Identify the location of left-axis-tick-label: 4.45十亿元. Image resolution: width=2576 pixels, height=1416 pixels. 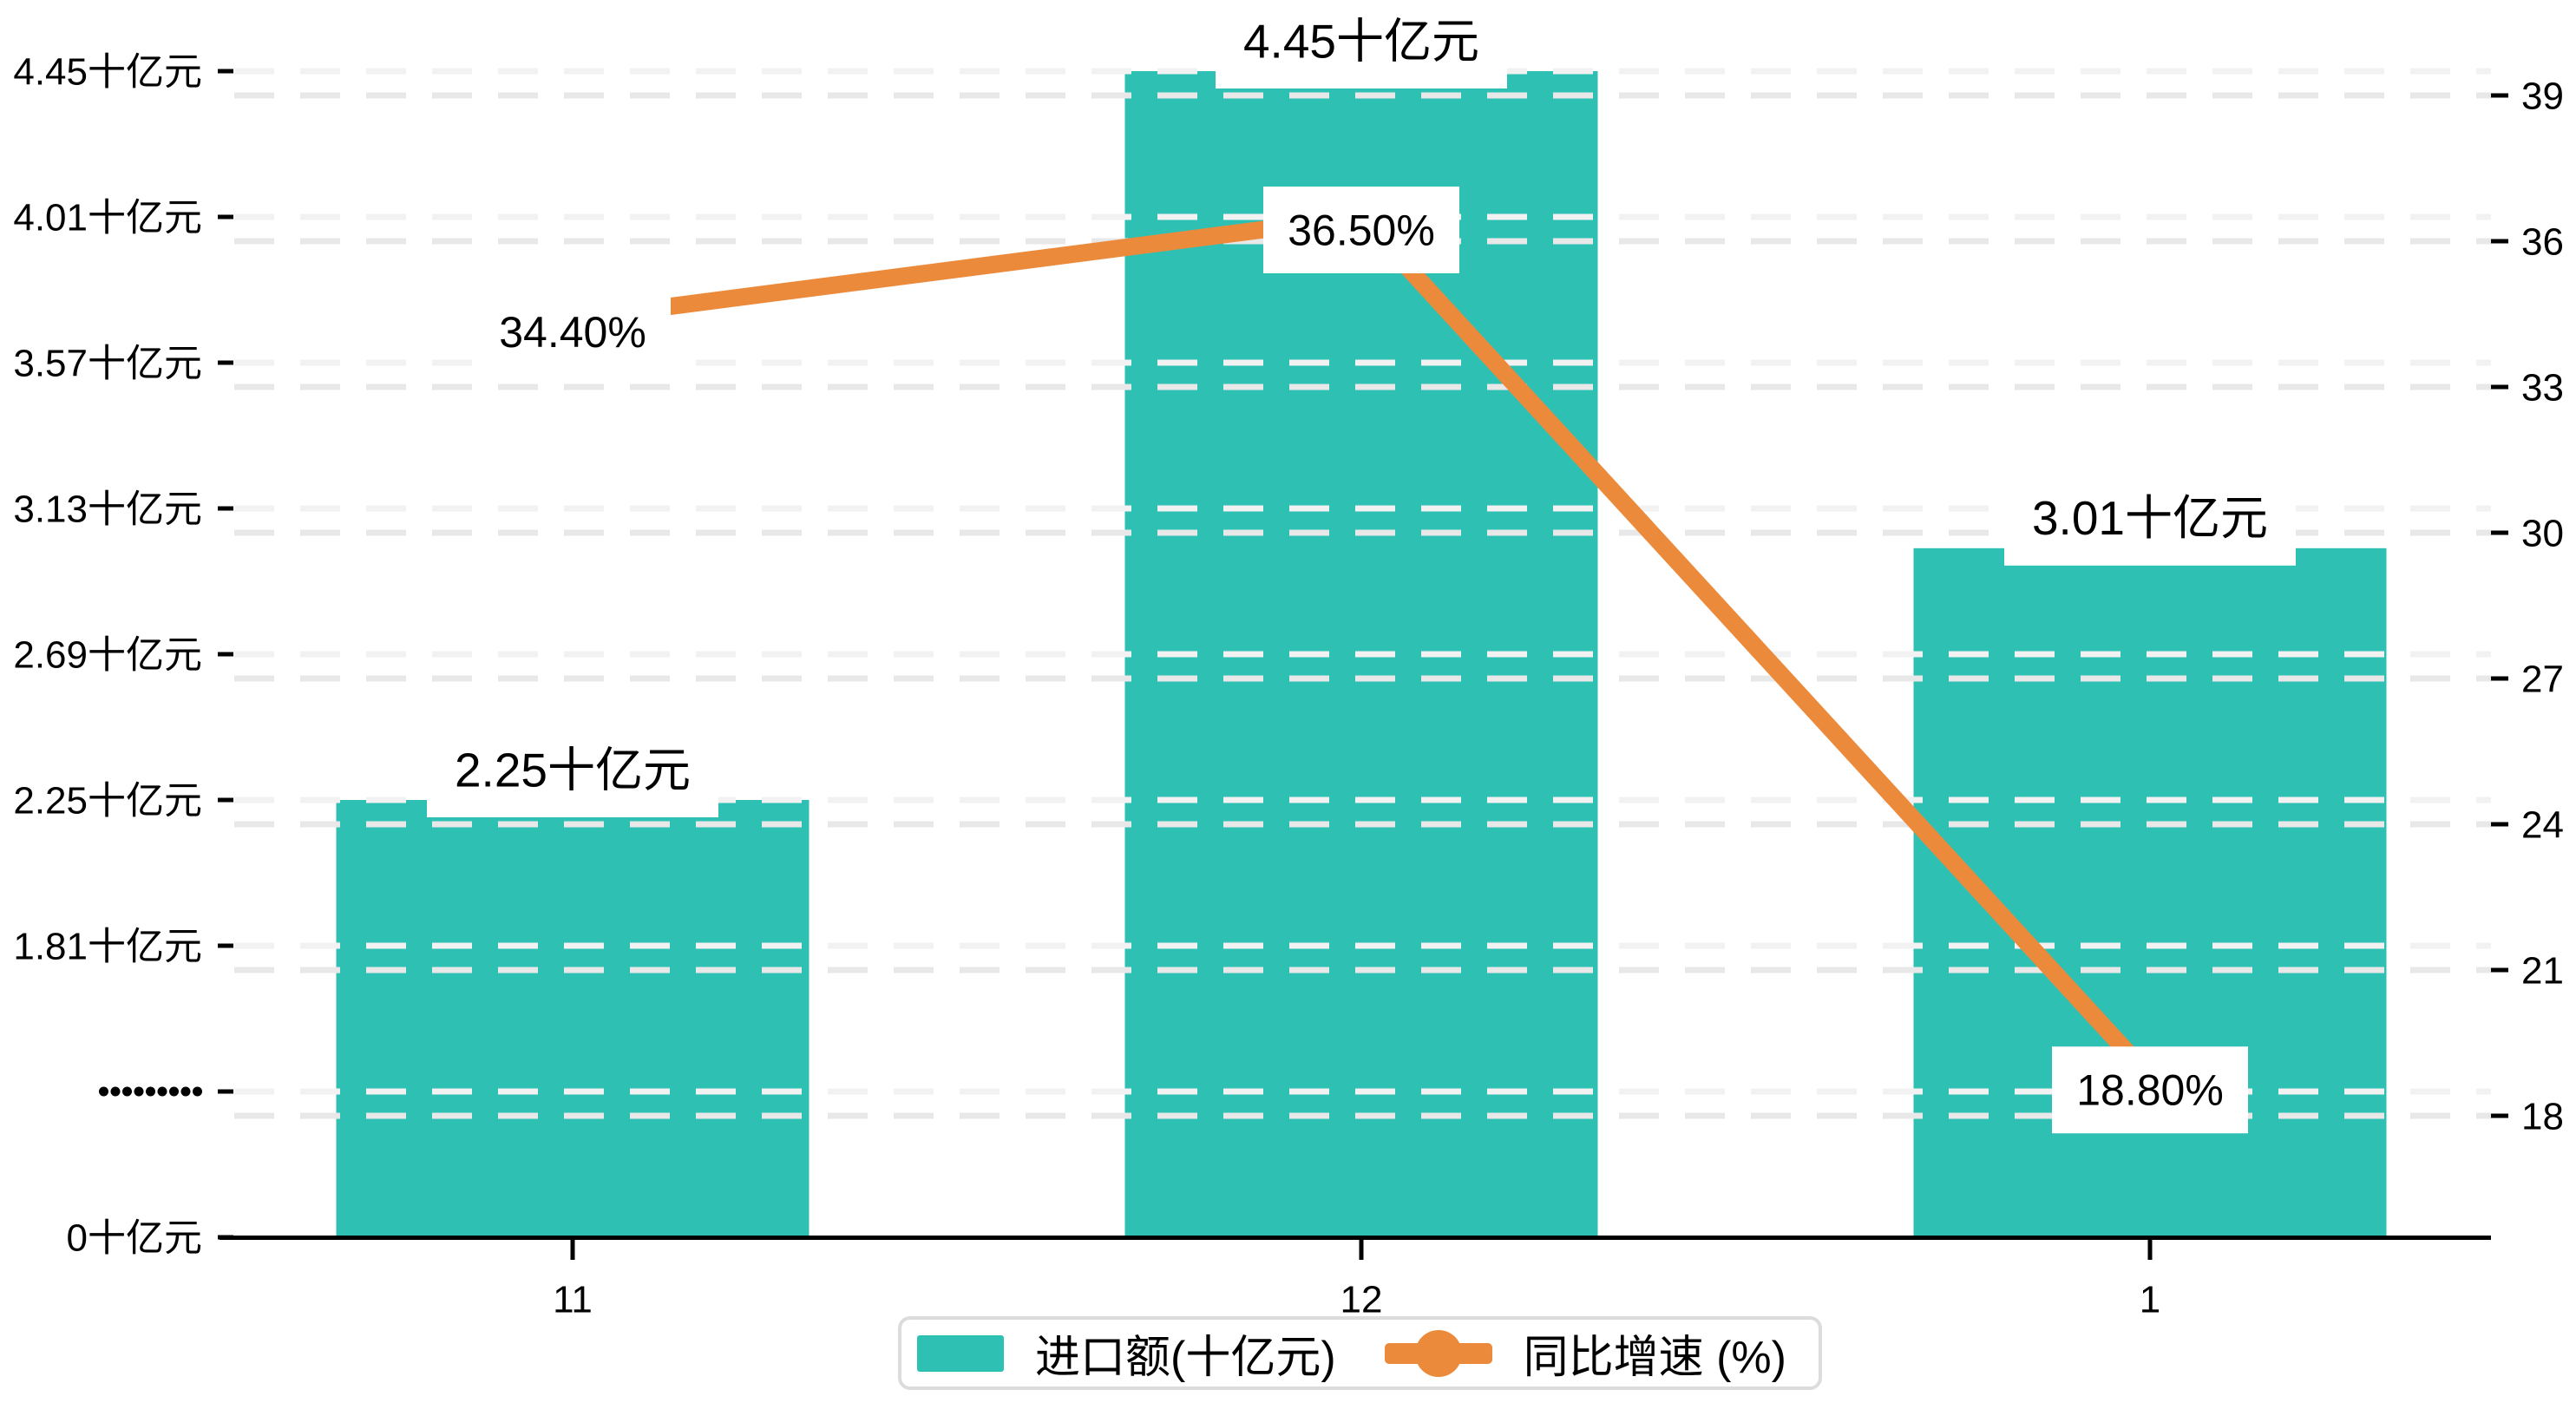
(107, 72).